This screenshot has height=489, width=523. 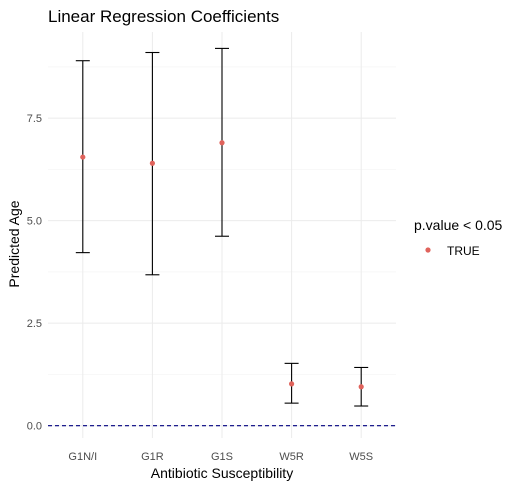 I want to click on legend: p.value < 0.05 TRUE, so click(x=458, y=237).